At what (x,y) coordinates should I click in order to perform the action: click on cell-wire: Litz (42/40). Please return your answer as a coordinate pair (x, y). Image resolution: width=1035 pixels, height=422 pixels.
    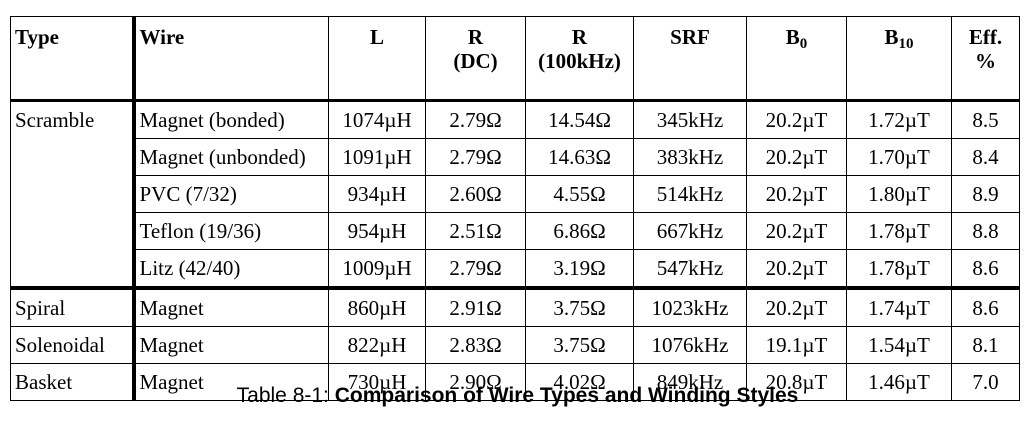
    Looking at the image, I should click on (230, 269).